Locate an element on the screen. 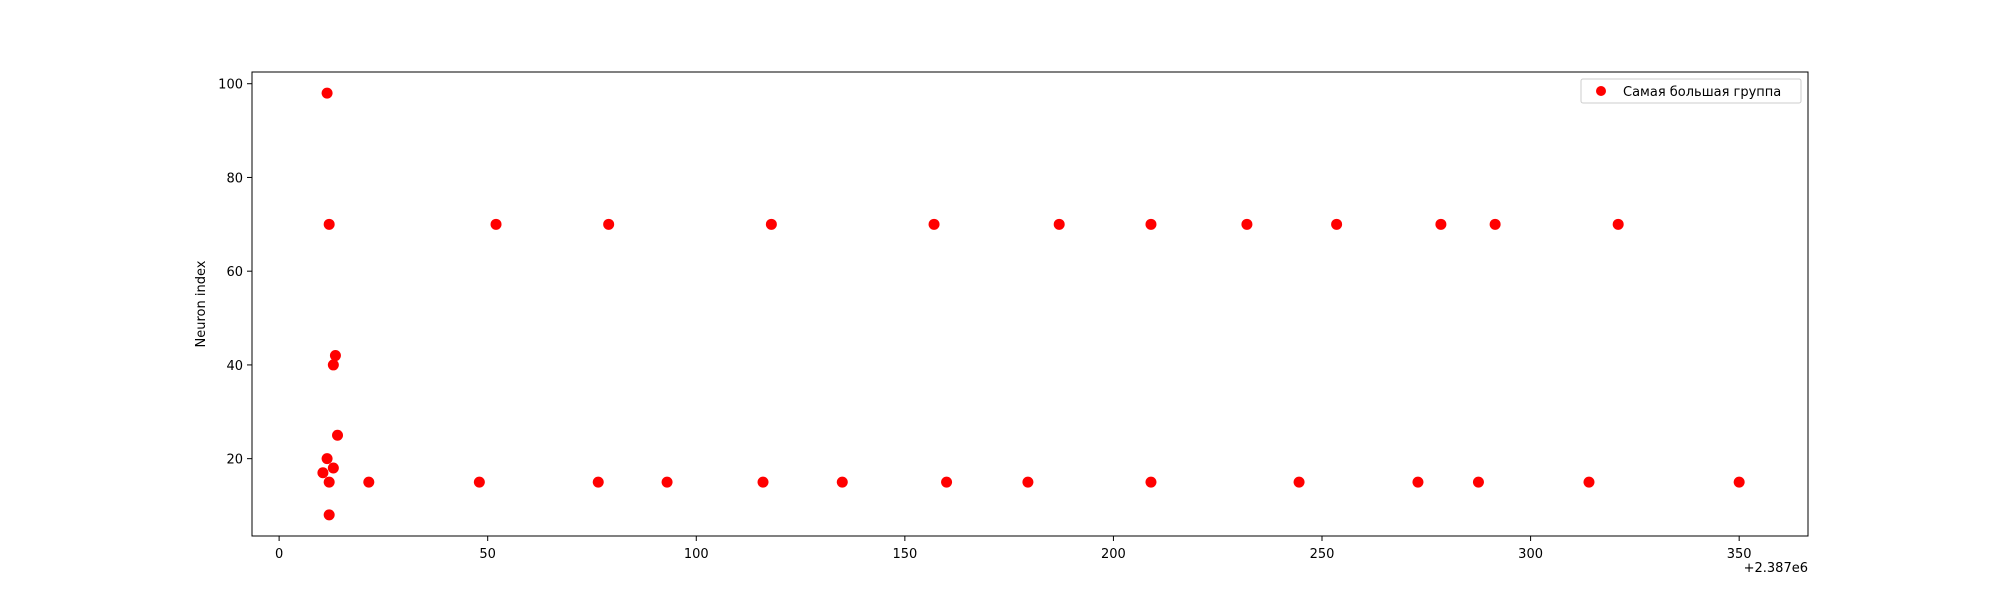  x-axis-offset-label: +2.387e6 is located at coordinates (1776, 568).